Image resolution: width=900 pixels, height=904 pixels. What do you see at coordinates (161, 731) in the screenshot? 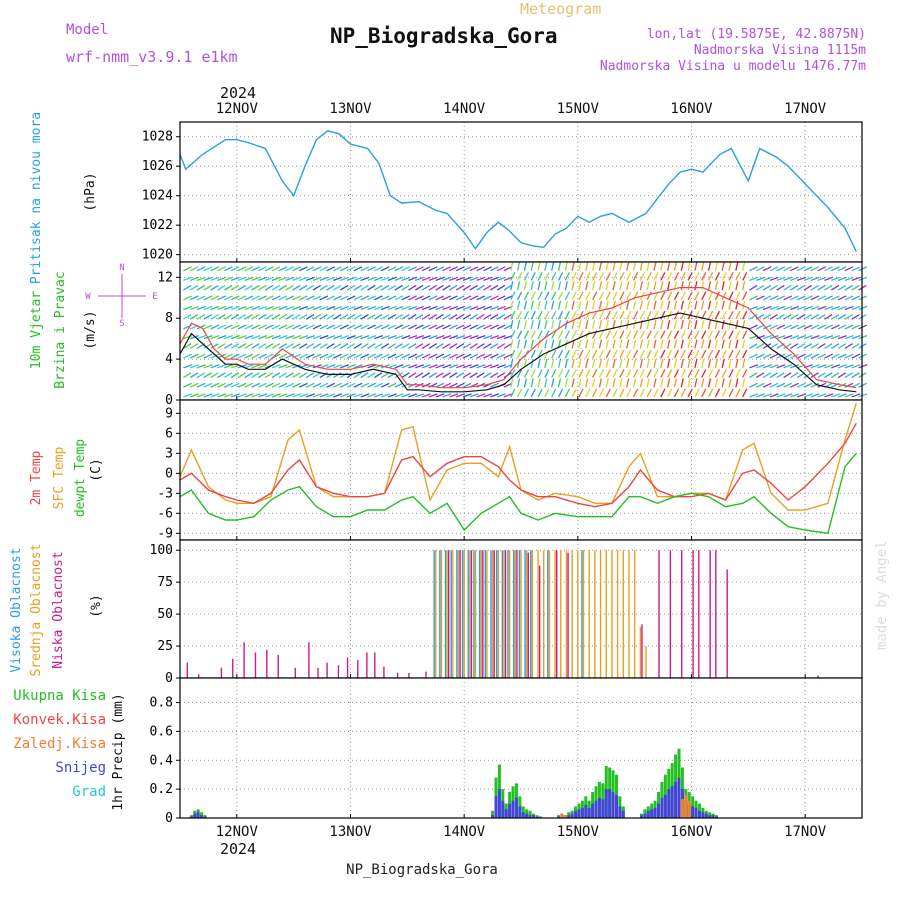
I see `y-tick-label: 0.6` at bounding box center [161, 731].